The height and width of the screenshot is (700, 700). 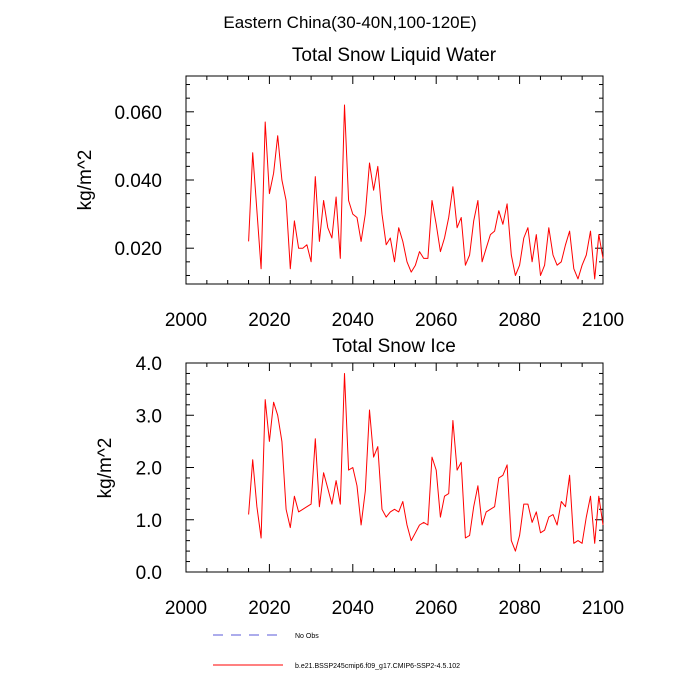 I want to click on y-tick-label: 3.0, so click(x=149, y=416).